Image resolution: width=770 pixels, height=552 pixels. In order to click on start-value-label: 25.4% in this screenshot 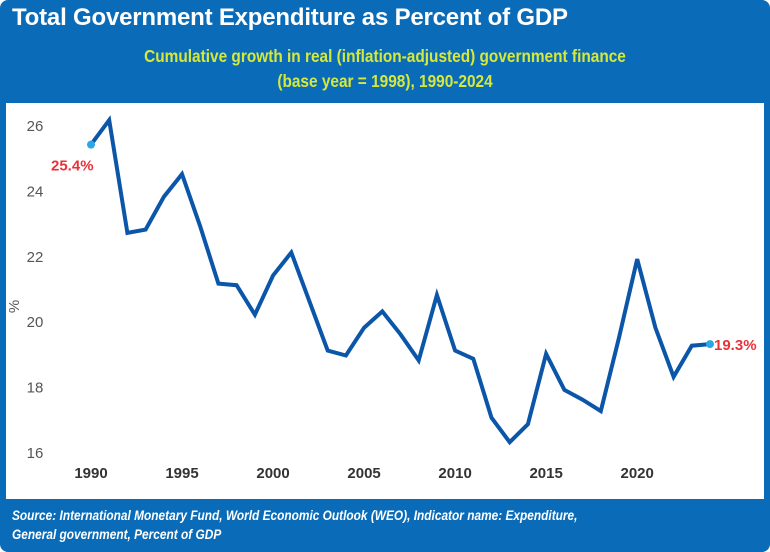, I will do `click(72, 166)`.